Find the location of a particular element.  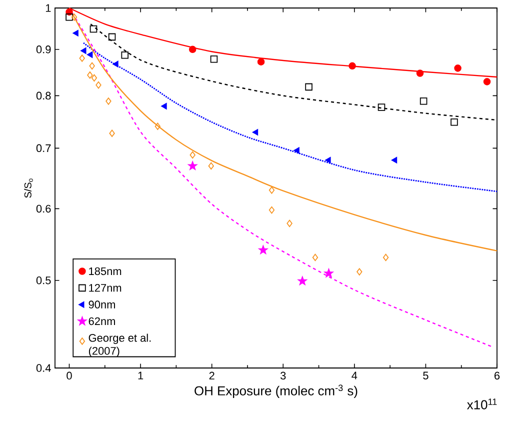

text: x10$^{11}$ is located at coordinates (482, 404).